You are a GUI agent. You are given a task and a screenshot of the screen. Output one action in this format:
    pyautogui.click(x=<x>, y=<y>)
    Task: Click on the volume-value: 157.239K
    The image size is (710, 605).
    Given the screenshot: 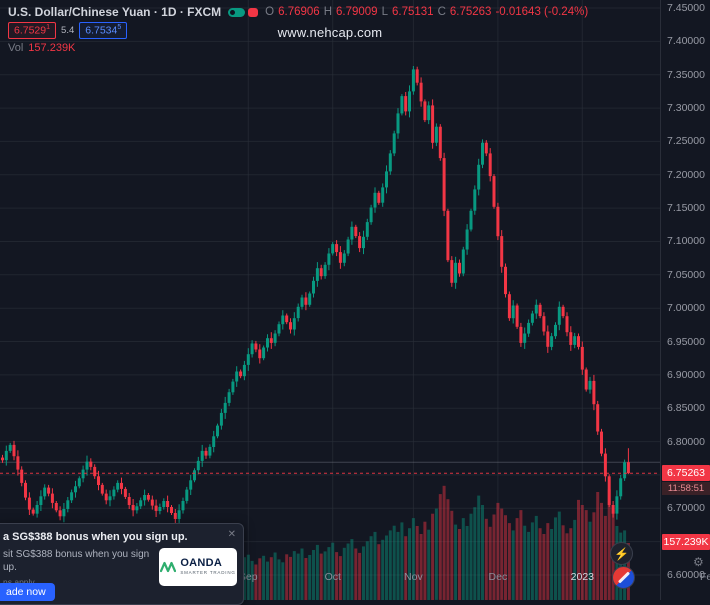 What is the action you would take?
    pyautogui.click(x=52, y=48)
    